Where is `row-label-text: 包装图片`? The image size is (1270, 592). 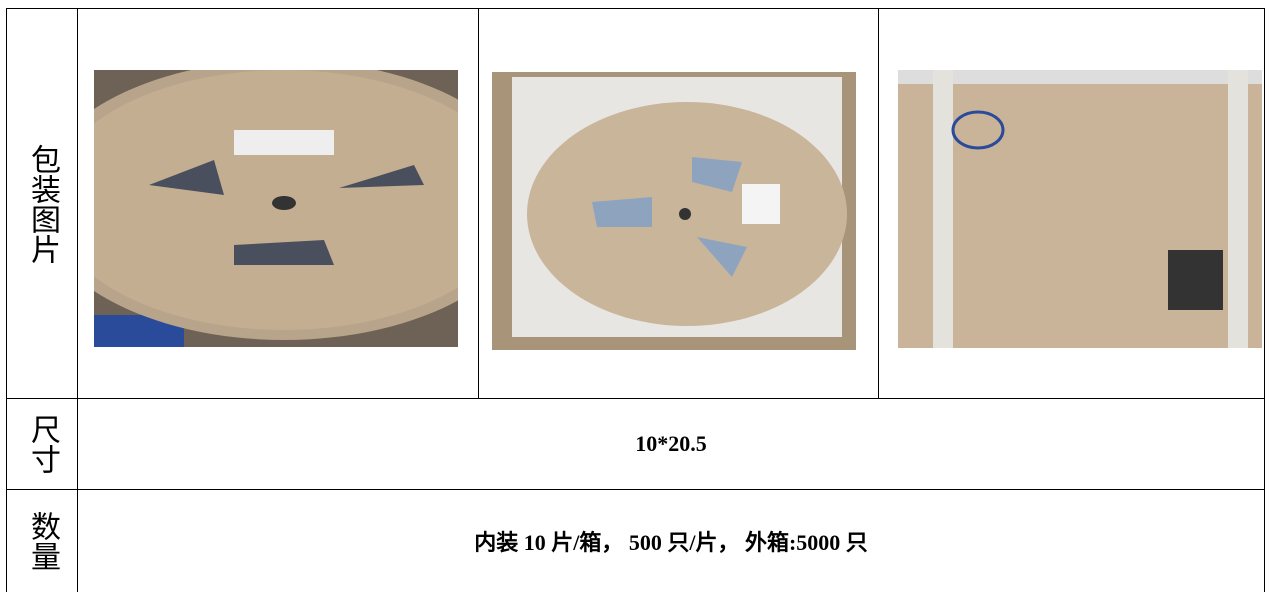 row-label-text: 包装图片 is located at coordinates (42, 203).